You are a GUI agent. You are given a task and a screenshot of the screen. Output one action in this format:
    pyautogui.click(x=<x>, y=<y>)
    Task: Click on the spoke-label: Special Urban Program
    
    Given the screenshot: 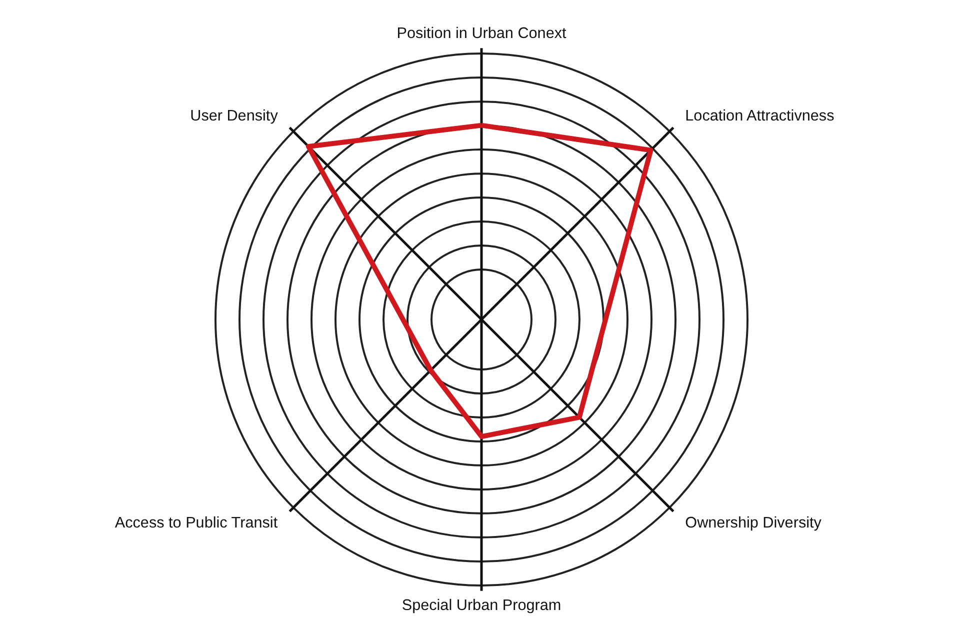 What is the action you would take?
    pyautogui.click(x=482, y=605)
    